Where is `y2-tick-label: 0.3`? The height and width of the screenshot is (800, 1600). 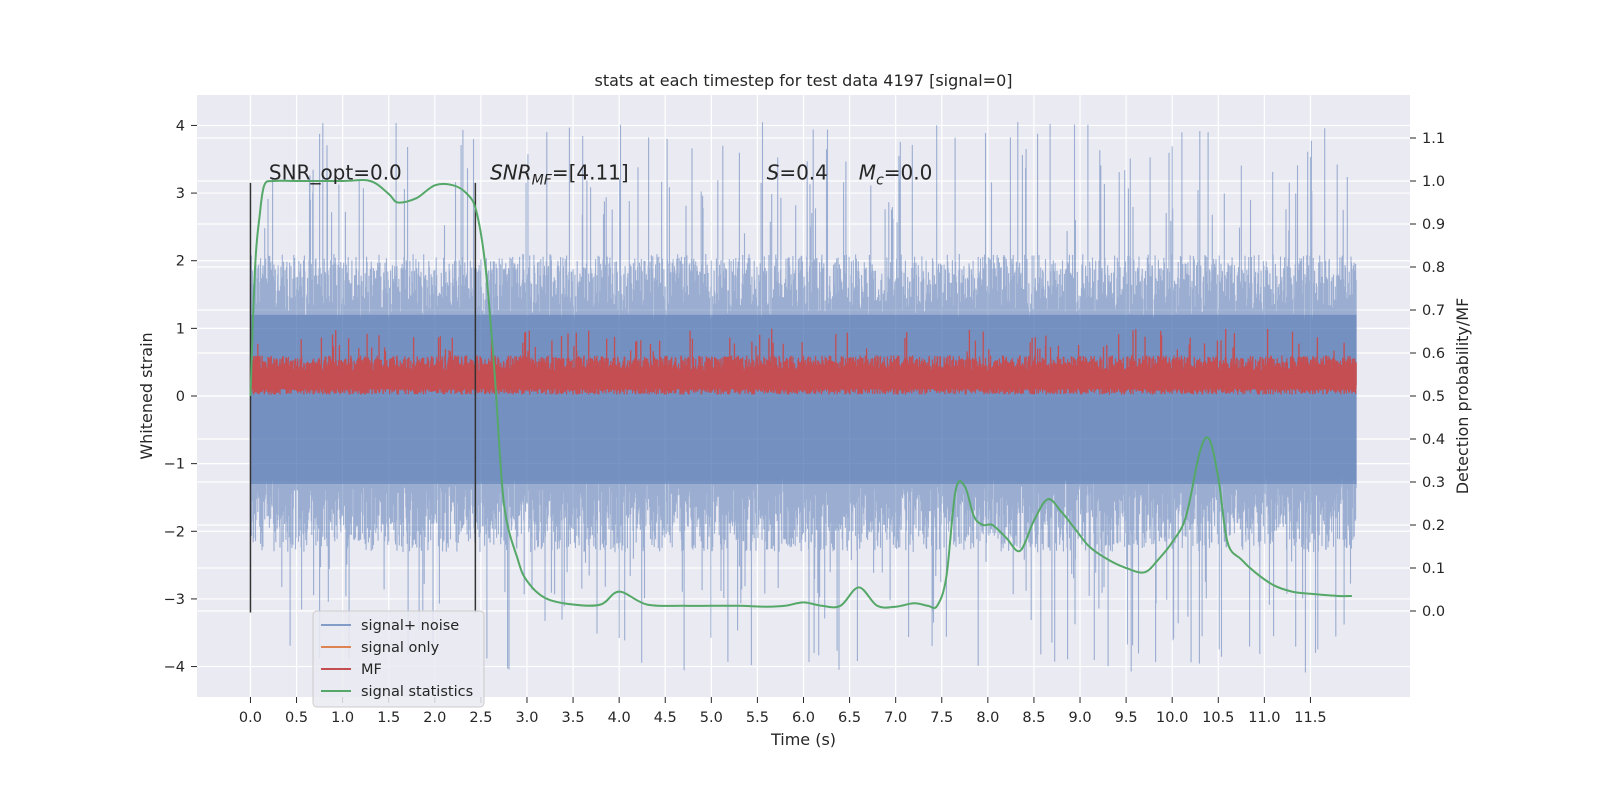
y2-tick-label: 0.3 is located at coordinates (1433, 483).